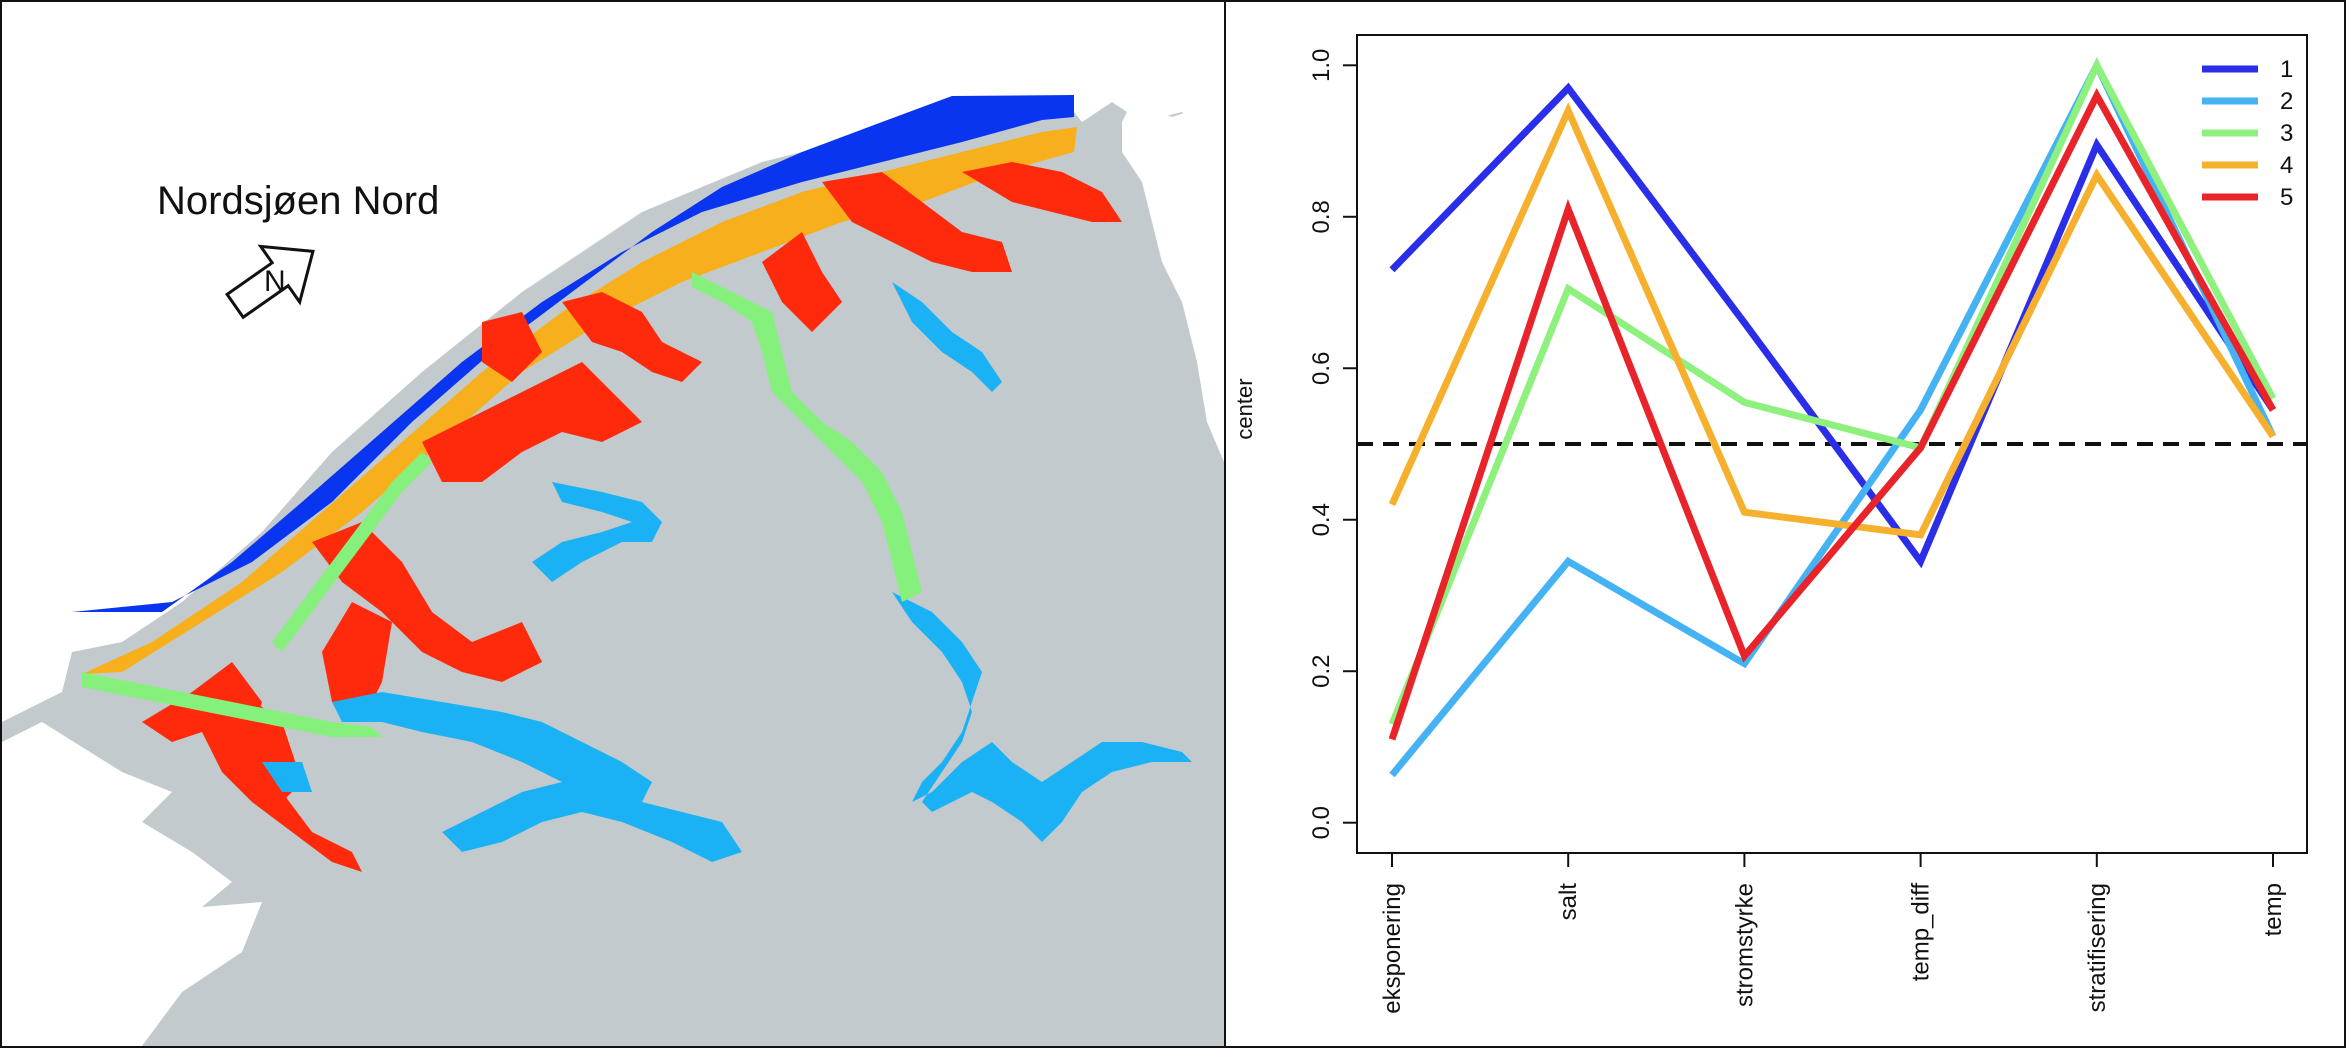 The image size is (2346, 1048). Describe the element at coordinates (1321, 216) in the screenshot. I see `y-tick-label: 0.8` at that location.